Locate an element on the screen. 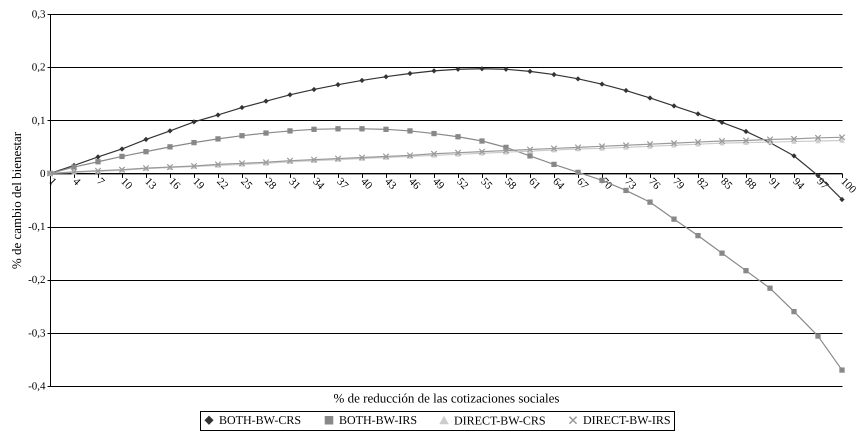 This screenshot has height=438, width=862. y-tick-label: 0,1 is located at coordinates (39, 120).